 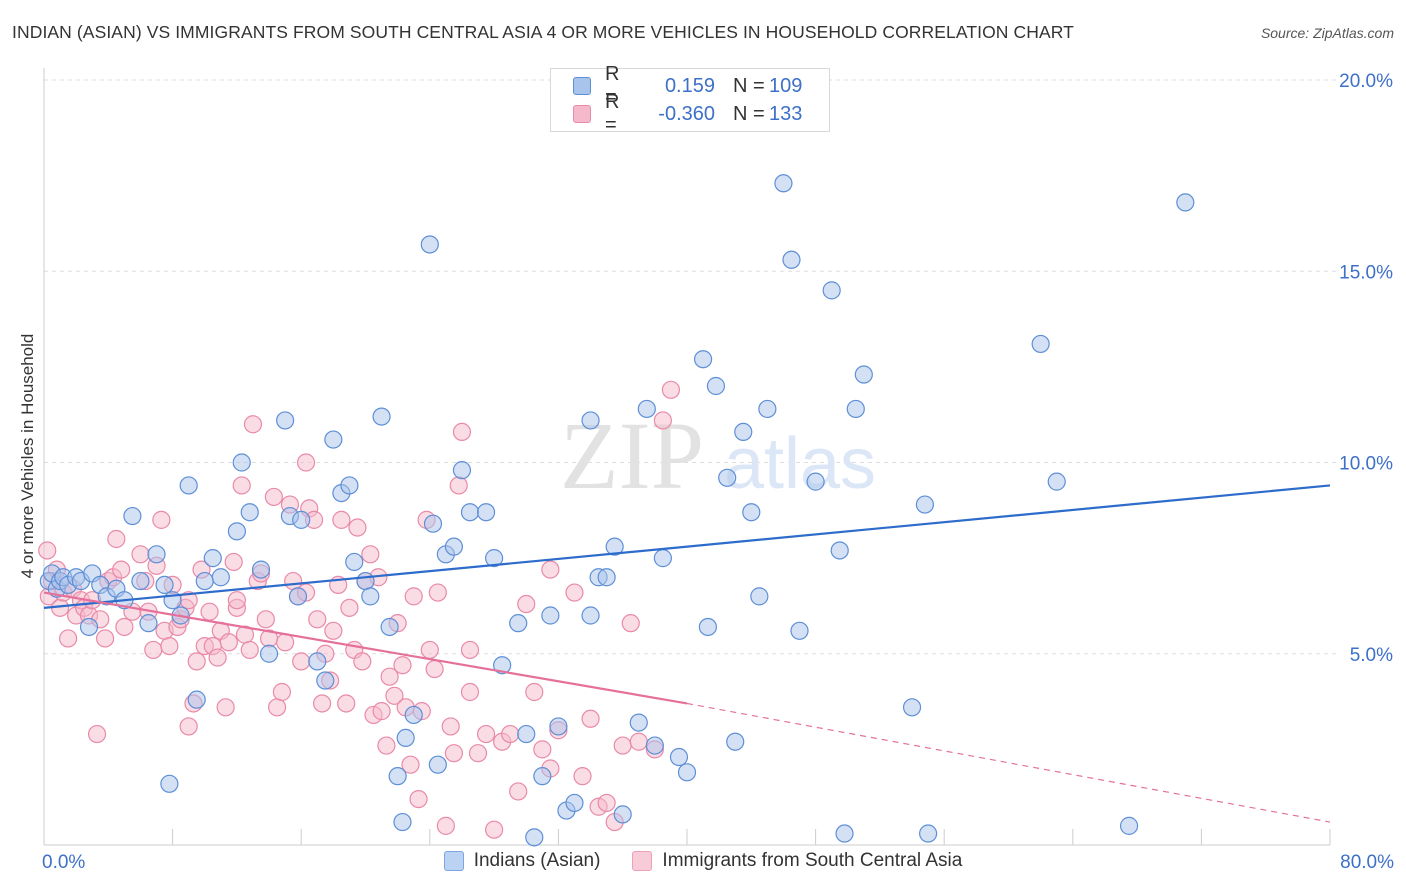 I want to click on legend-item-indians: Indians (Asian), so click(x=522, y=861).